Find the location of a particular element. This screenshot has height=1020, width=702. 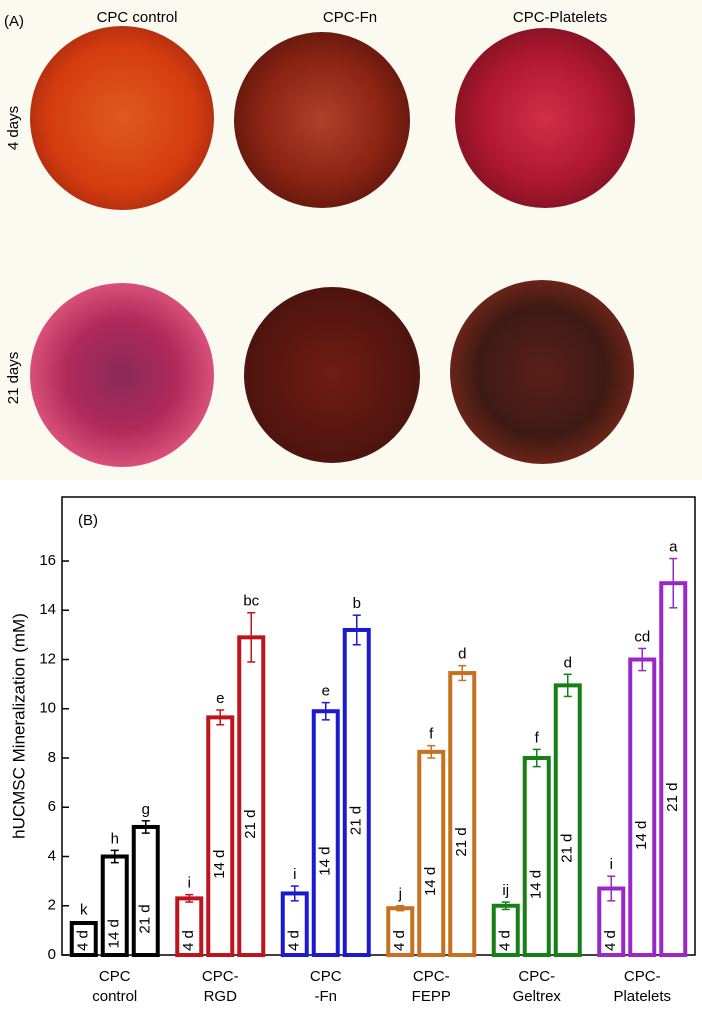

panel-label: (A) is located at coordinates (14, 21).